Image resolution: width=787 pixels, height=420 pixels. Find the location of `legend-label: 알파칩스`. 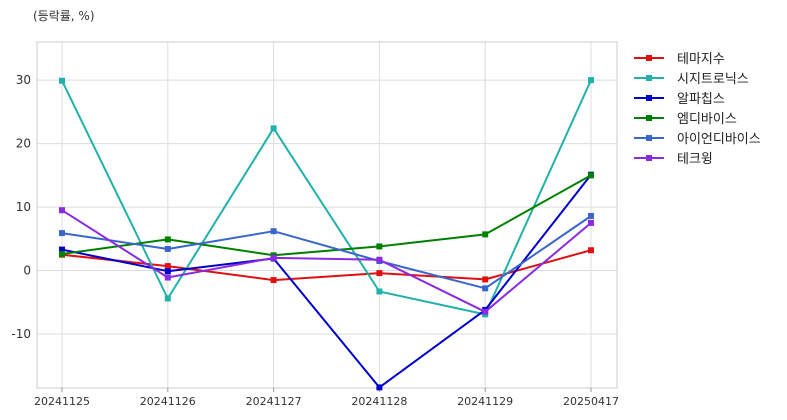

legend-label: 알파칩스 is located at coordinates (701, 99).